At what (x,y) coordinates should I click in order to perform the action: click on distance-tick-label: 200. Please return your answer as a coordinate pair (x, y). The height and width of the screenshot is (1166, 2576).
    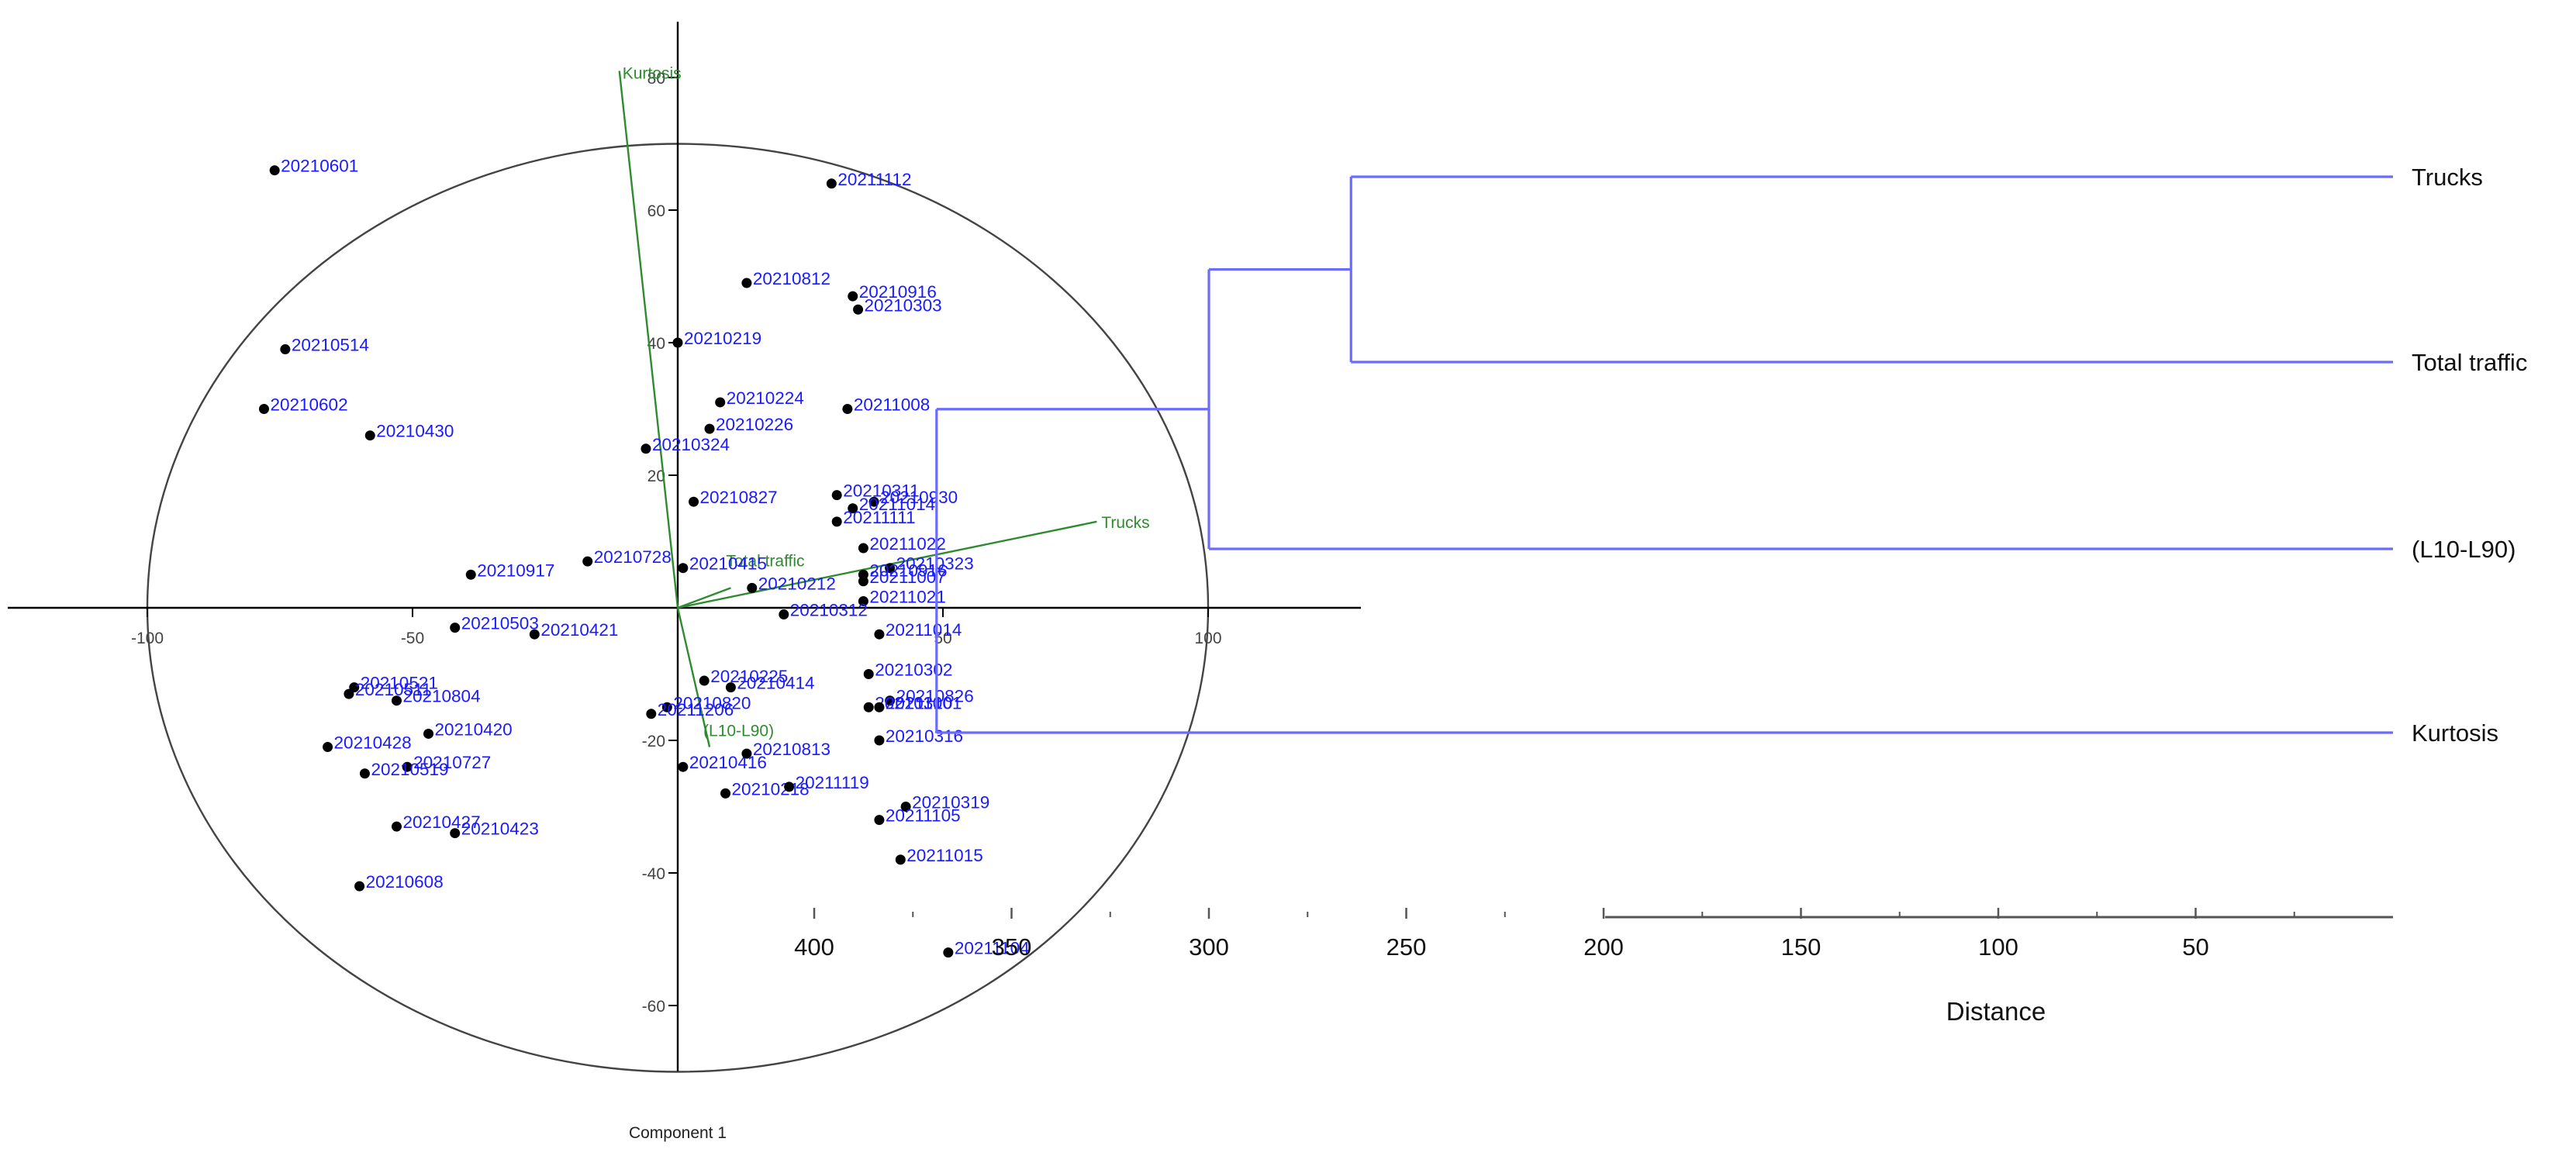
    Looking at the image, I should click on (1603, 947).